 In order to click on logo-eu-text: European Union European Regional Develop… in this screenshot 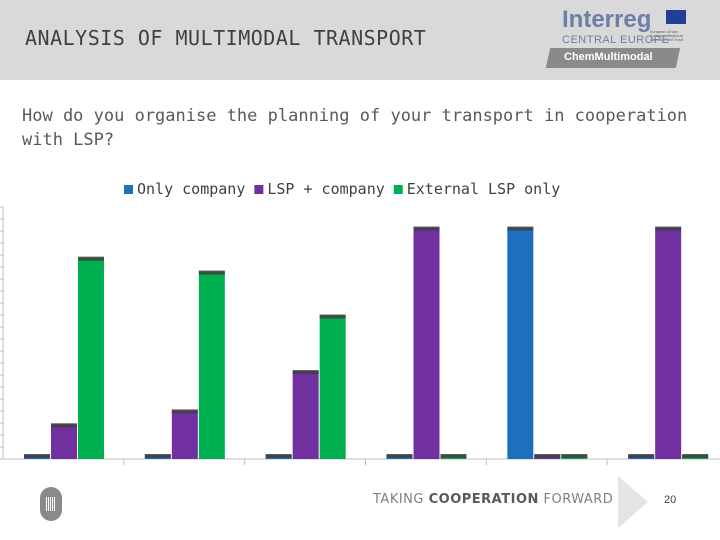, I will do `click(667, 36)`.